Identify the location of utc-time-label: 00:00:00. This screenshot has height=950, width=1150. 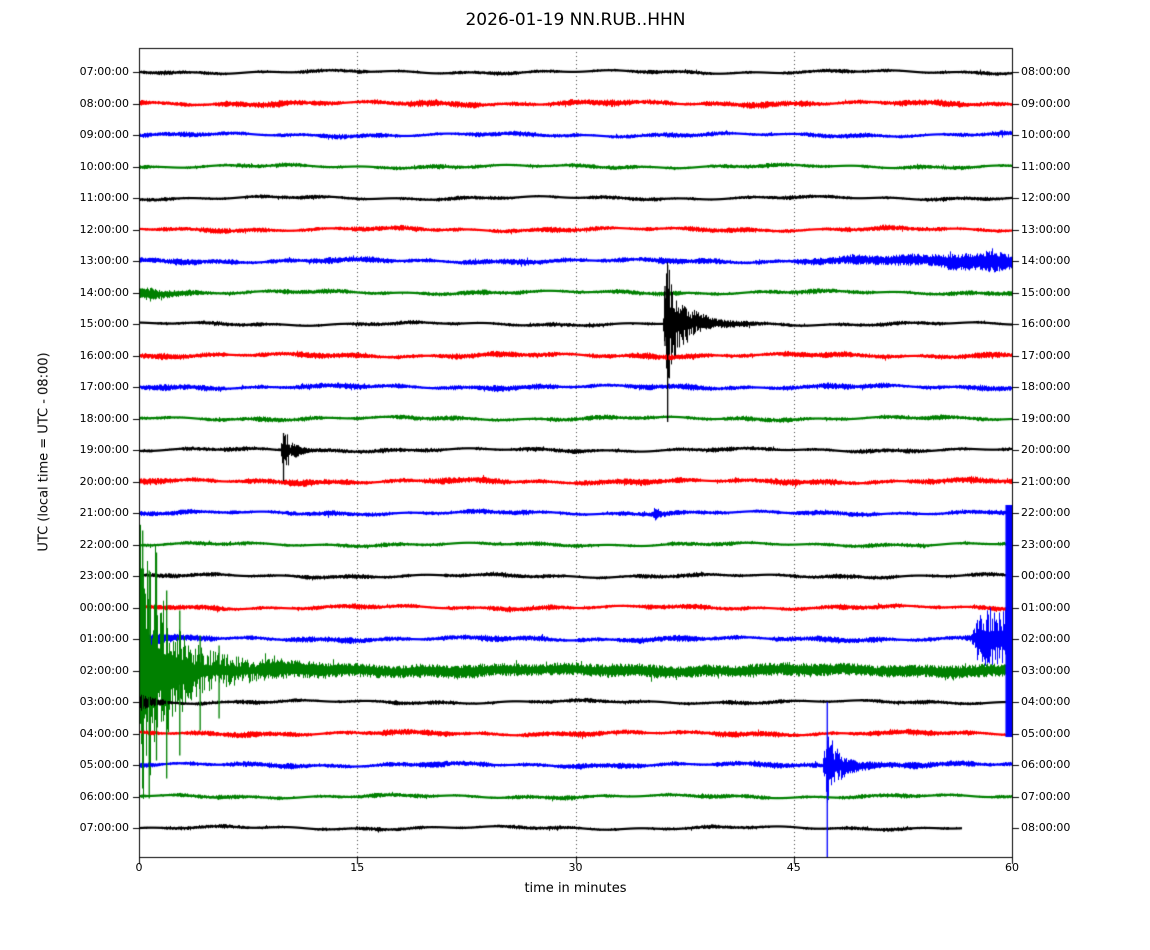
(104, 607).